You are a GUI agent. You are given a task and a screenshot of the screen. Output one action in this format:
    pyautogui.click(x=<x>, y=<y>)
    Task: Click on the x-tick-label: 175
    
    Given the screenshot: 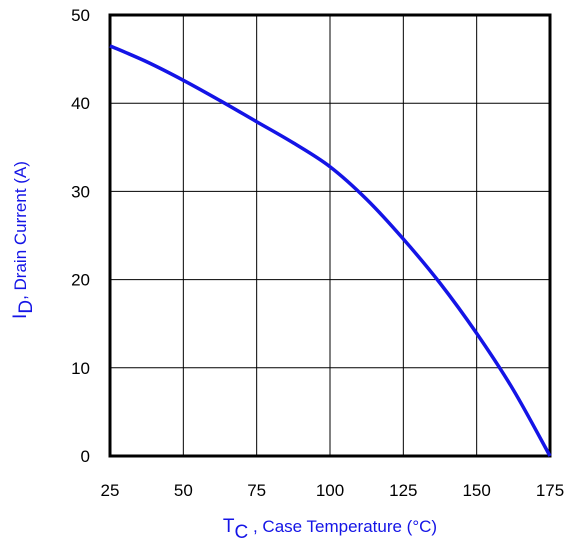 What is the action you would take?
    pyautogui.click(x=550, y=490)
    